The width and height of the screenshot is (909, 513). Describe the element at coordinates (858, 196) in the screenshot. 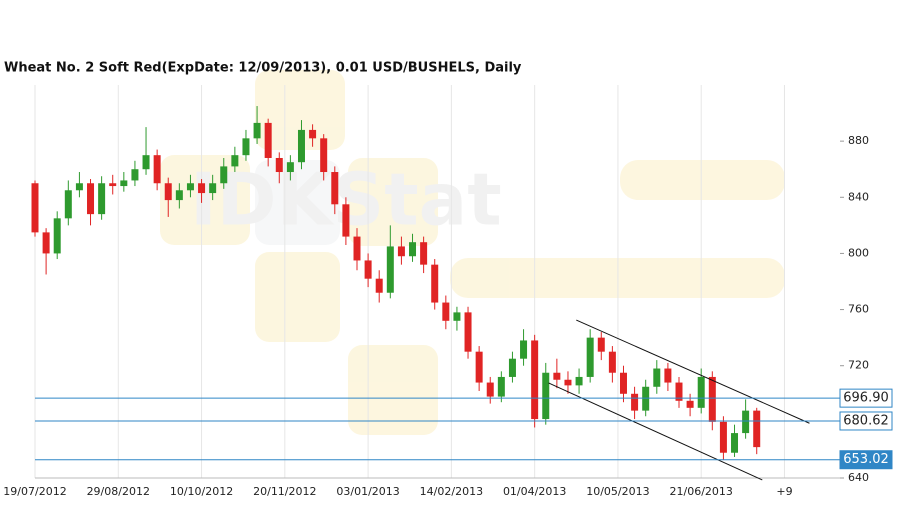

I see `y-tick-label: 840` at that location.